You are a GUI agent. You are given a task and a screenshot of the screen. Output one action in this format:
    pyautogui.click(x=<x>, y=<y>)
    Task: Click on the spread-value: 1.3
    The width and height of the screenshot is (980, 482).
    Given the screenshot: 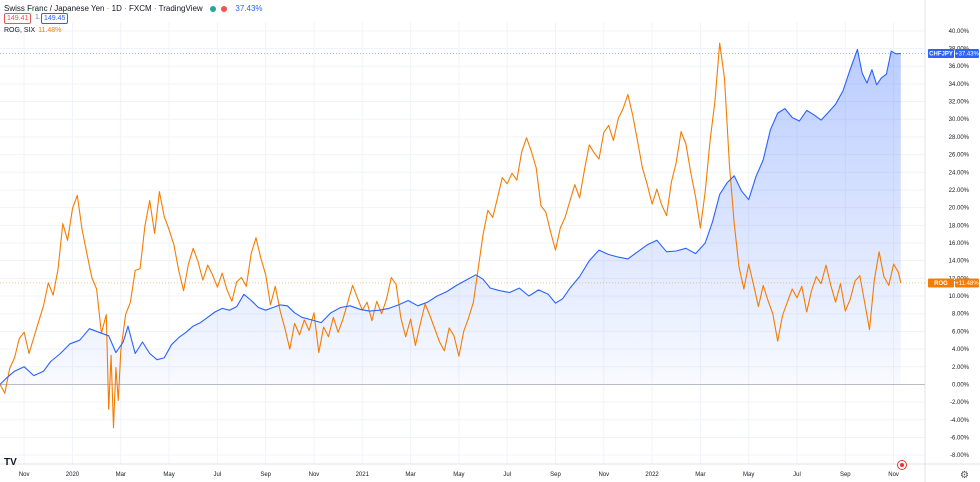 What is the action you would take?
    pyautogui.click(x=40, y=17)
    